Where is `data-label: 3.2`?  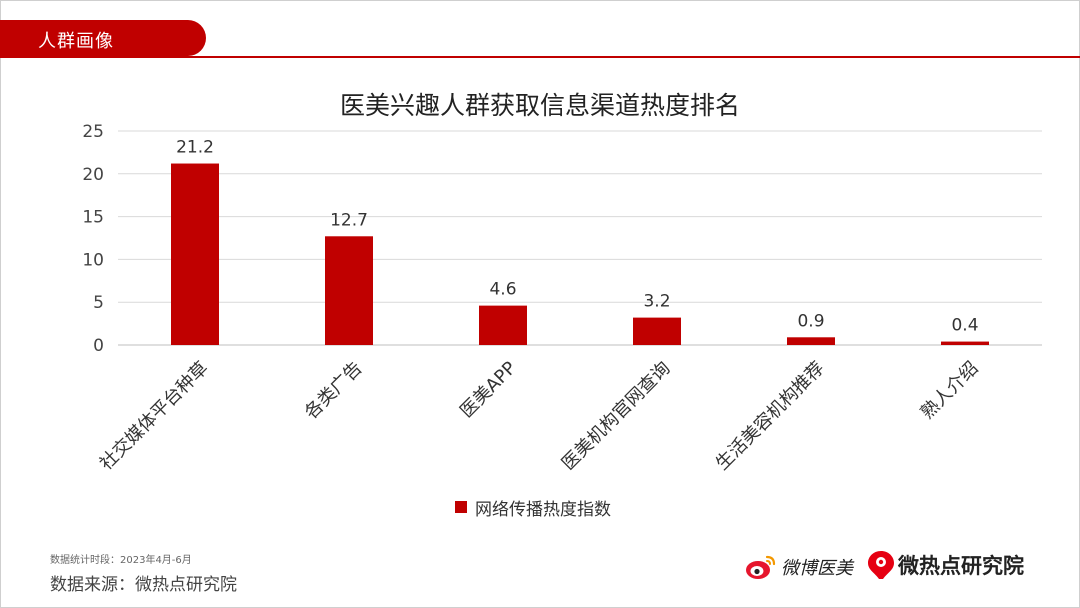 data-label: 3.2 is located at coordinates (656, 302).